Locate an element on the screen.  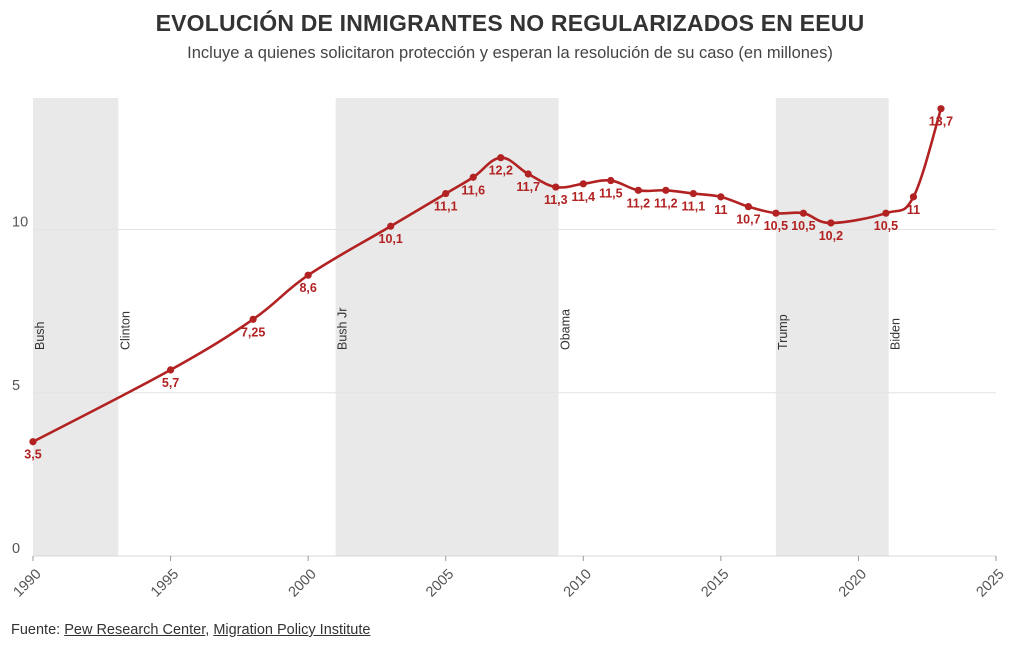
x-tick-label: 1990 is located at coordinates (27, 583).